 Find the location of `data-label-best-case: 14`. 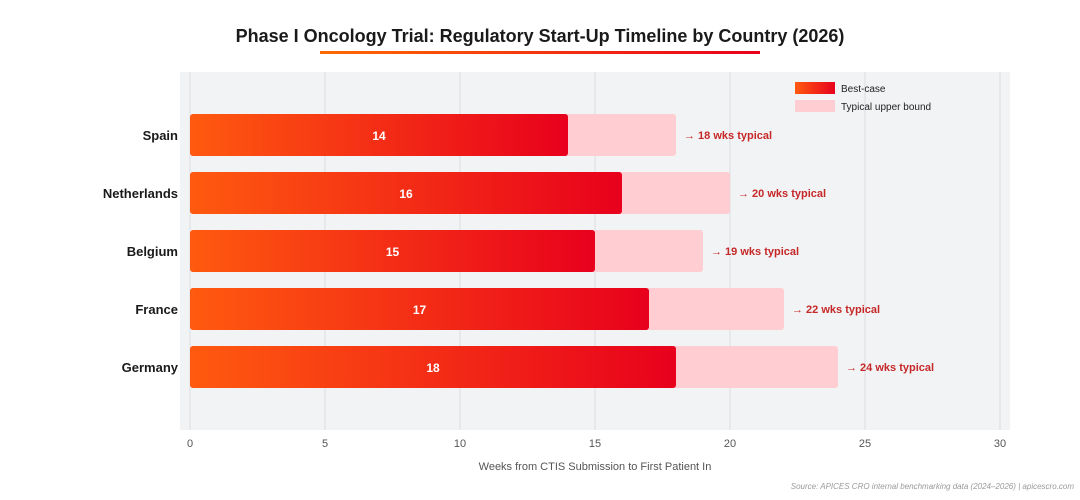

data-label-best-case: 14 is located at coordinates (379, 136).